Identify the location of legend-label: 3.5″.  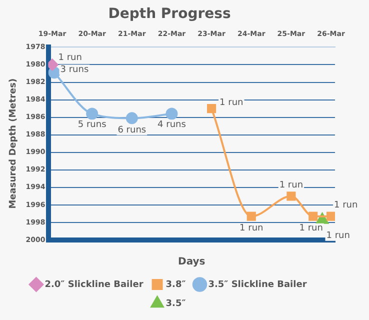
(176, 303).